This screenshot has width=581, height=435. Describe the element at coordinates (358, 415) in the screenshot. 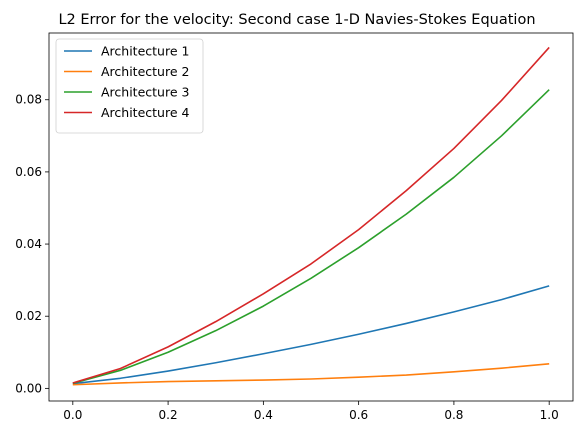

I see `x-tick-label: 0.6` at that location.